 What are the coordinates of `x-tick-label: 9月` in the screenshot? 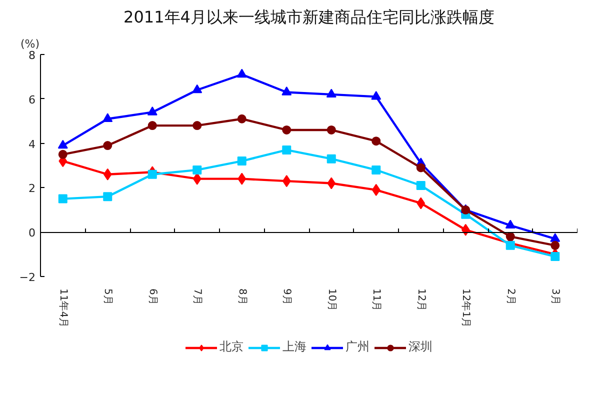 It's located at (286, 296).